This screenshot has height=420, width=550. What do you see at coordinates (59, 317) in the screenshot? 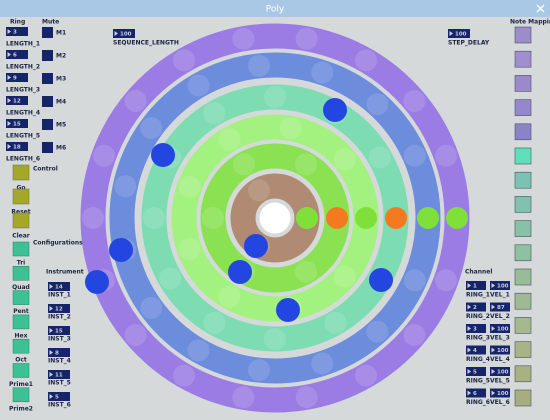
I see `instrument-label: INST_2` at bounding box center [59, 317].